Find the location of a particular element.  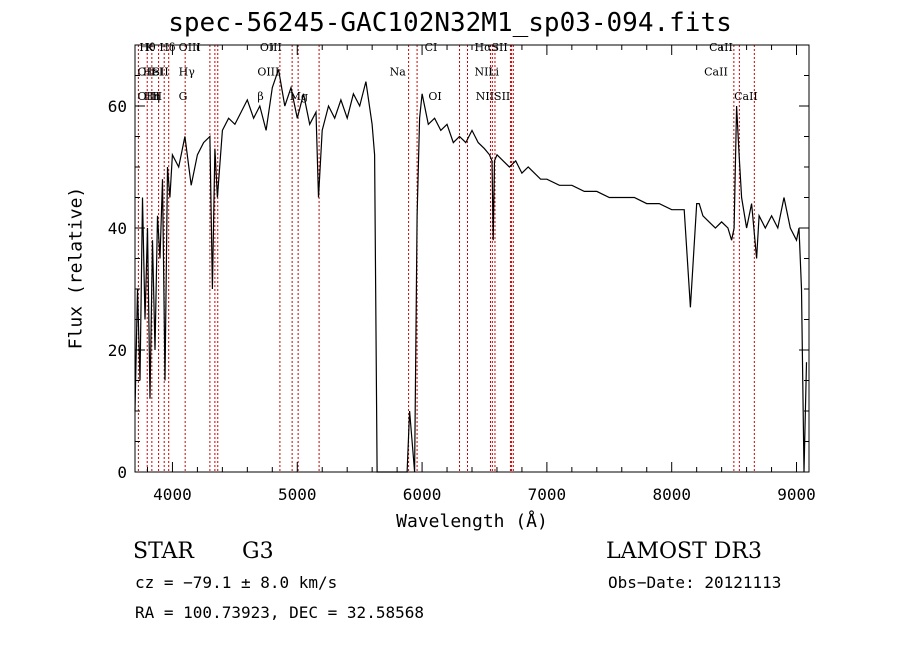

spectral-line-label: OII is located at coordinates (146, 72).